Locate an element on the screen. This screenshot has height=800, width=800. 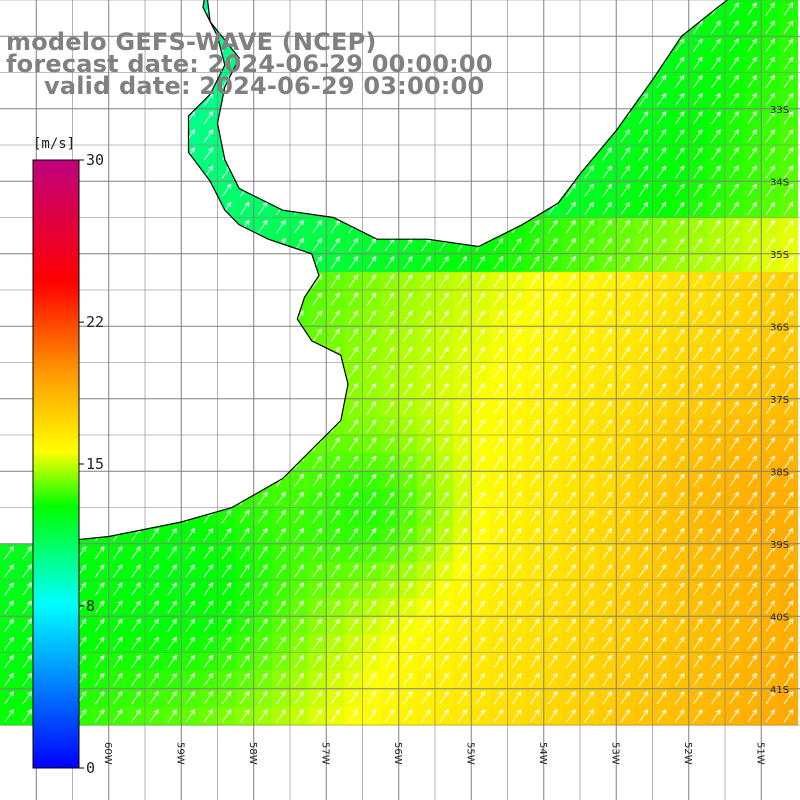
colorbar-unit-label: [m/s] is located at coordinates (54, 144).